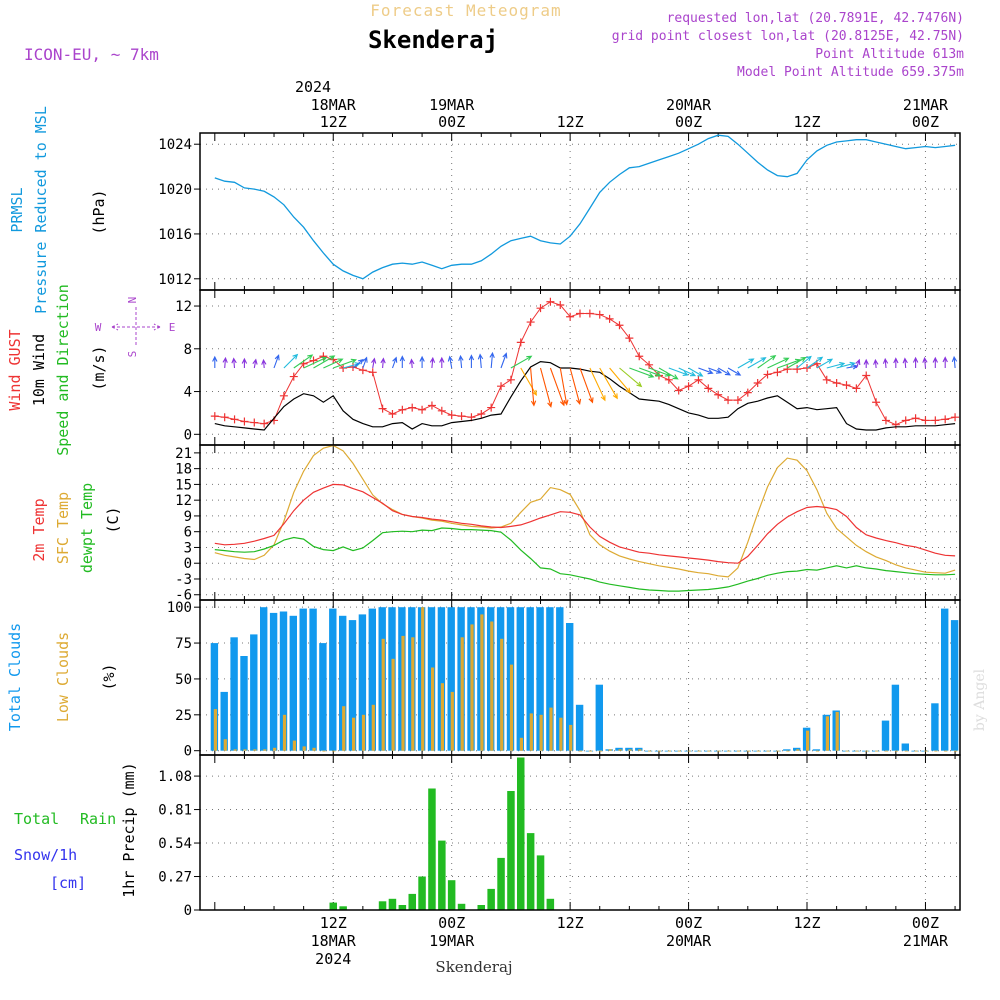  Describe the element at coordinates (570, 122) in the screenshot. I see `top-axis-time: 12Z` at that location.